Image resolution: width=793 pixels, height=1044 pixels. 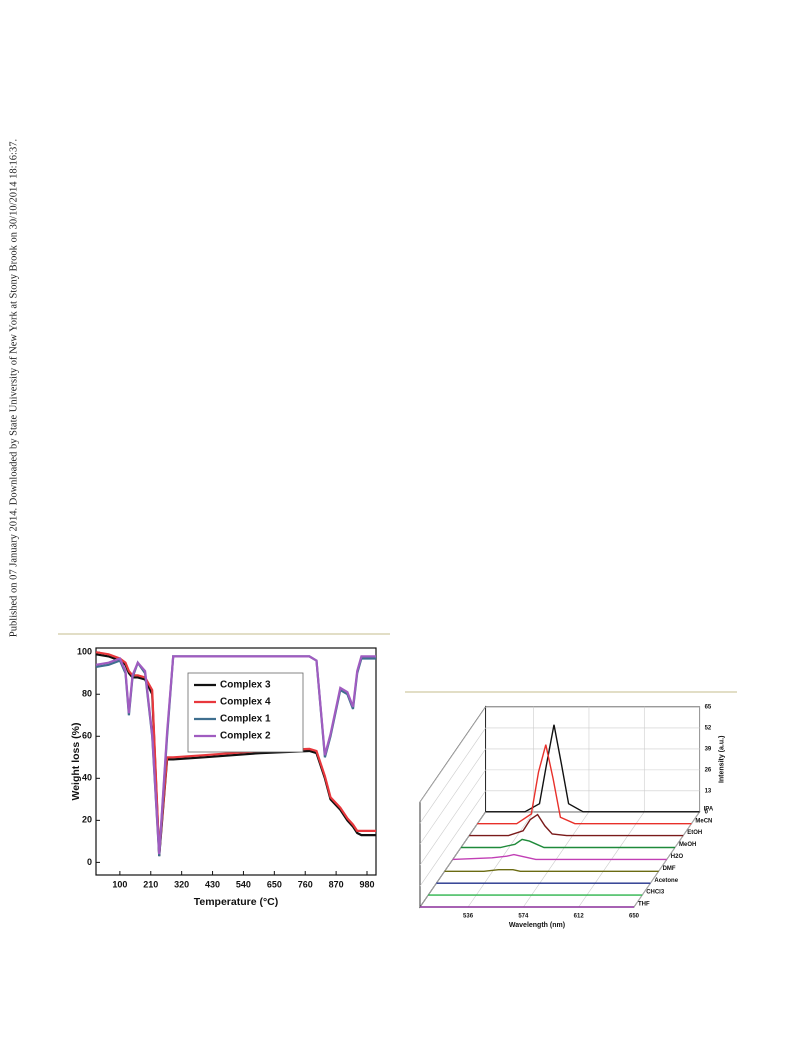 I want to click on x-tick-label: 870, so click(x=336, y=884).